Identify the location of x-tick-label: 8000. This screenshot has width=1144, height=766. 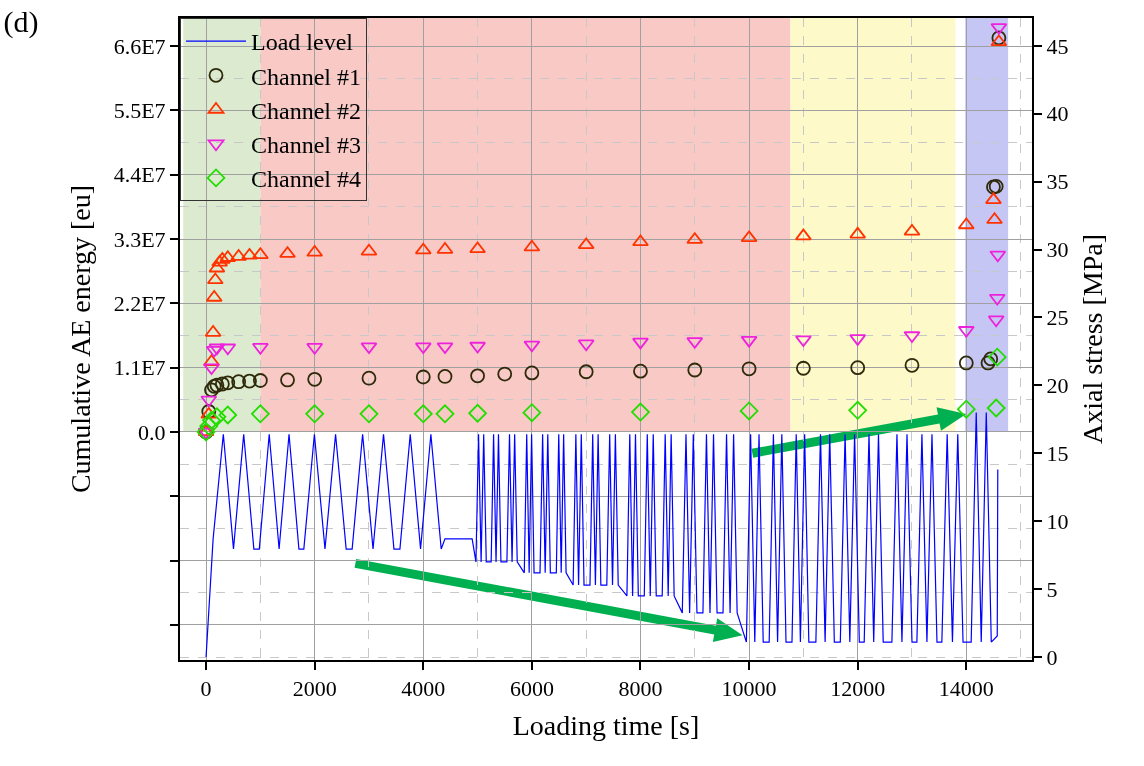
(640, 689).